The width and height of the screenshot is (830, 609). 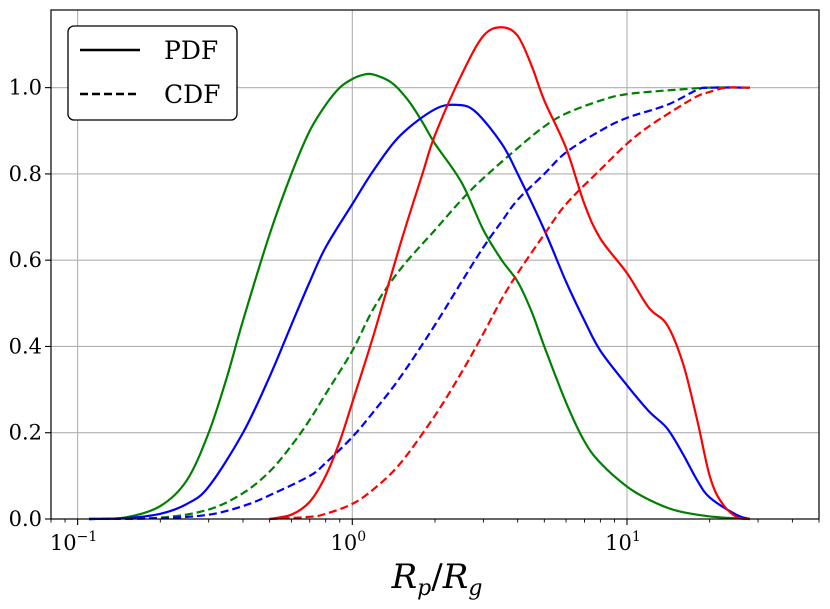 What do you see at coordinates (191, 50) in the screenshot?
I see `legend-pdf-label: PDF` at bounding box center [191, 50].